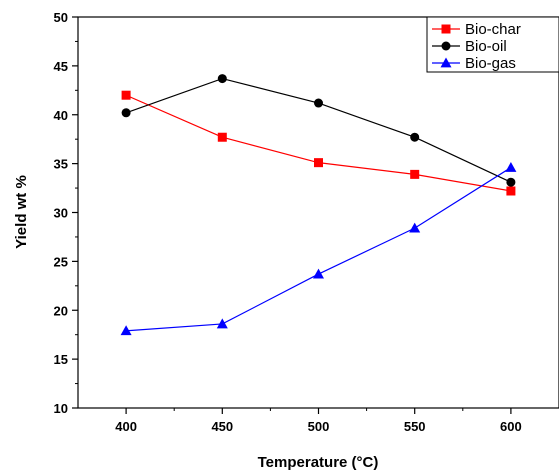 Image resolution: width=559 pixels, height=472 pixels. I want to click on y-tick-label: 20, so click(61, 310).